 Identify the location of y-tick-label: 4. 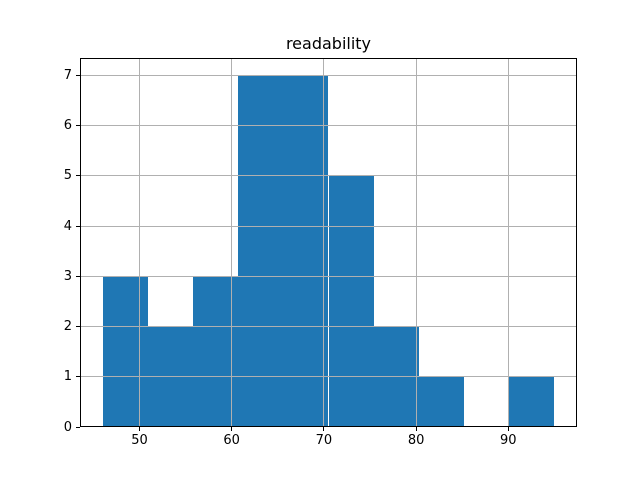
(67, 226).